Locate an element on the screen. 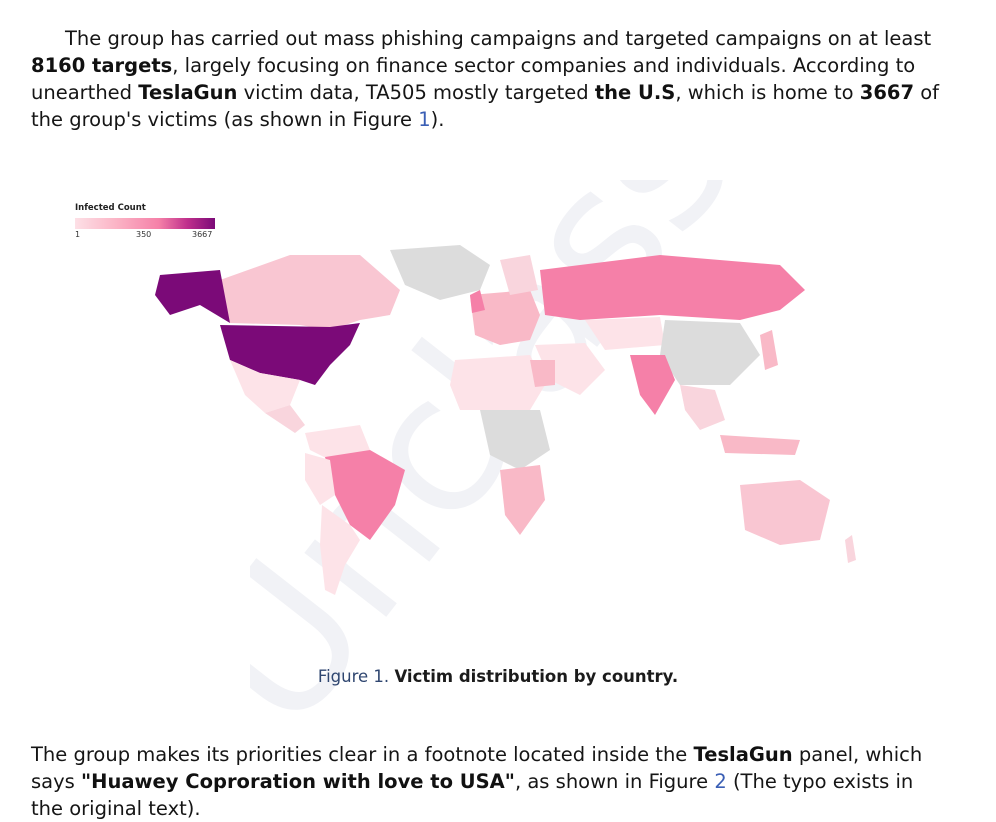 This screenshot has width=996, height=822. country-central-america is located at coordinates (285, 419).